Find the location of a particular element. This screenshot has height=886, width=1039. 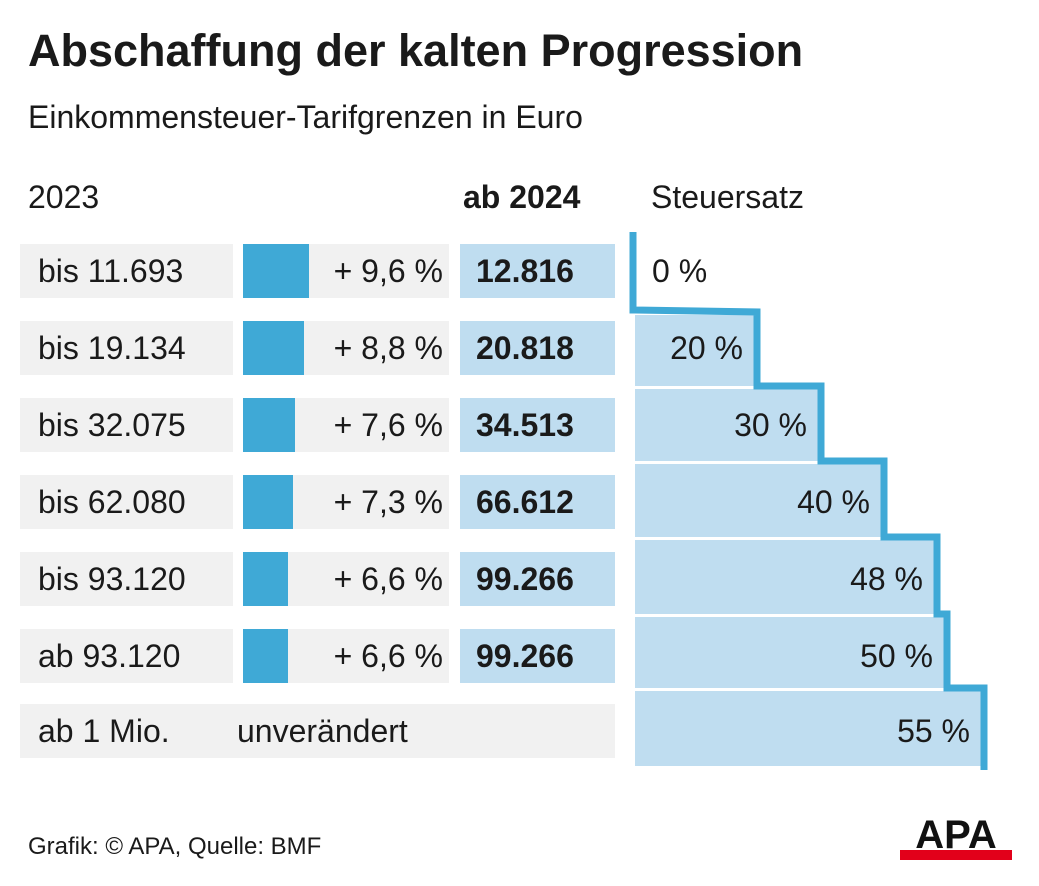

tax-rate-label: 30 % is located at coordinates (770, 425).